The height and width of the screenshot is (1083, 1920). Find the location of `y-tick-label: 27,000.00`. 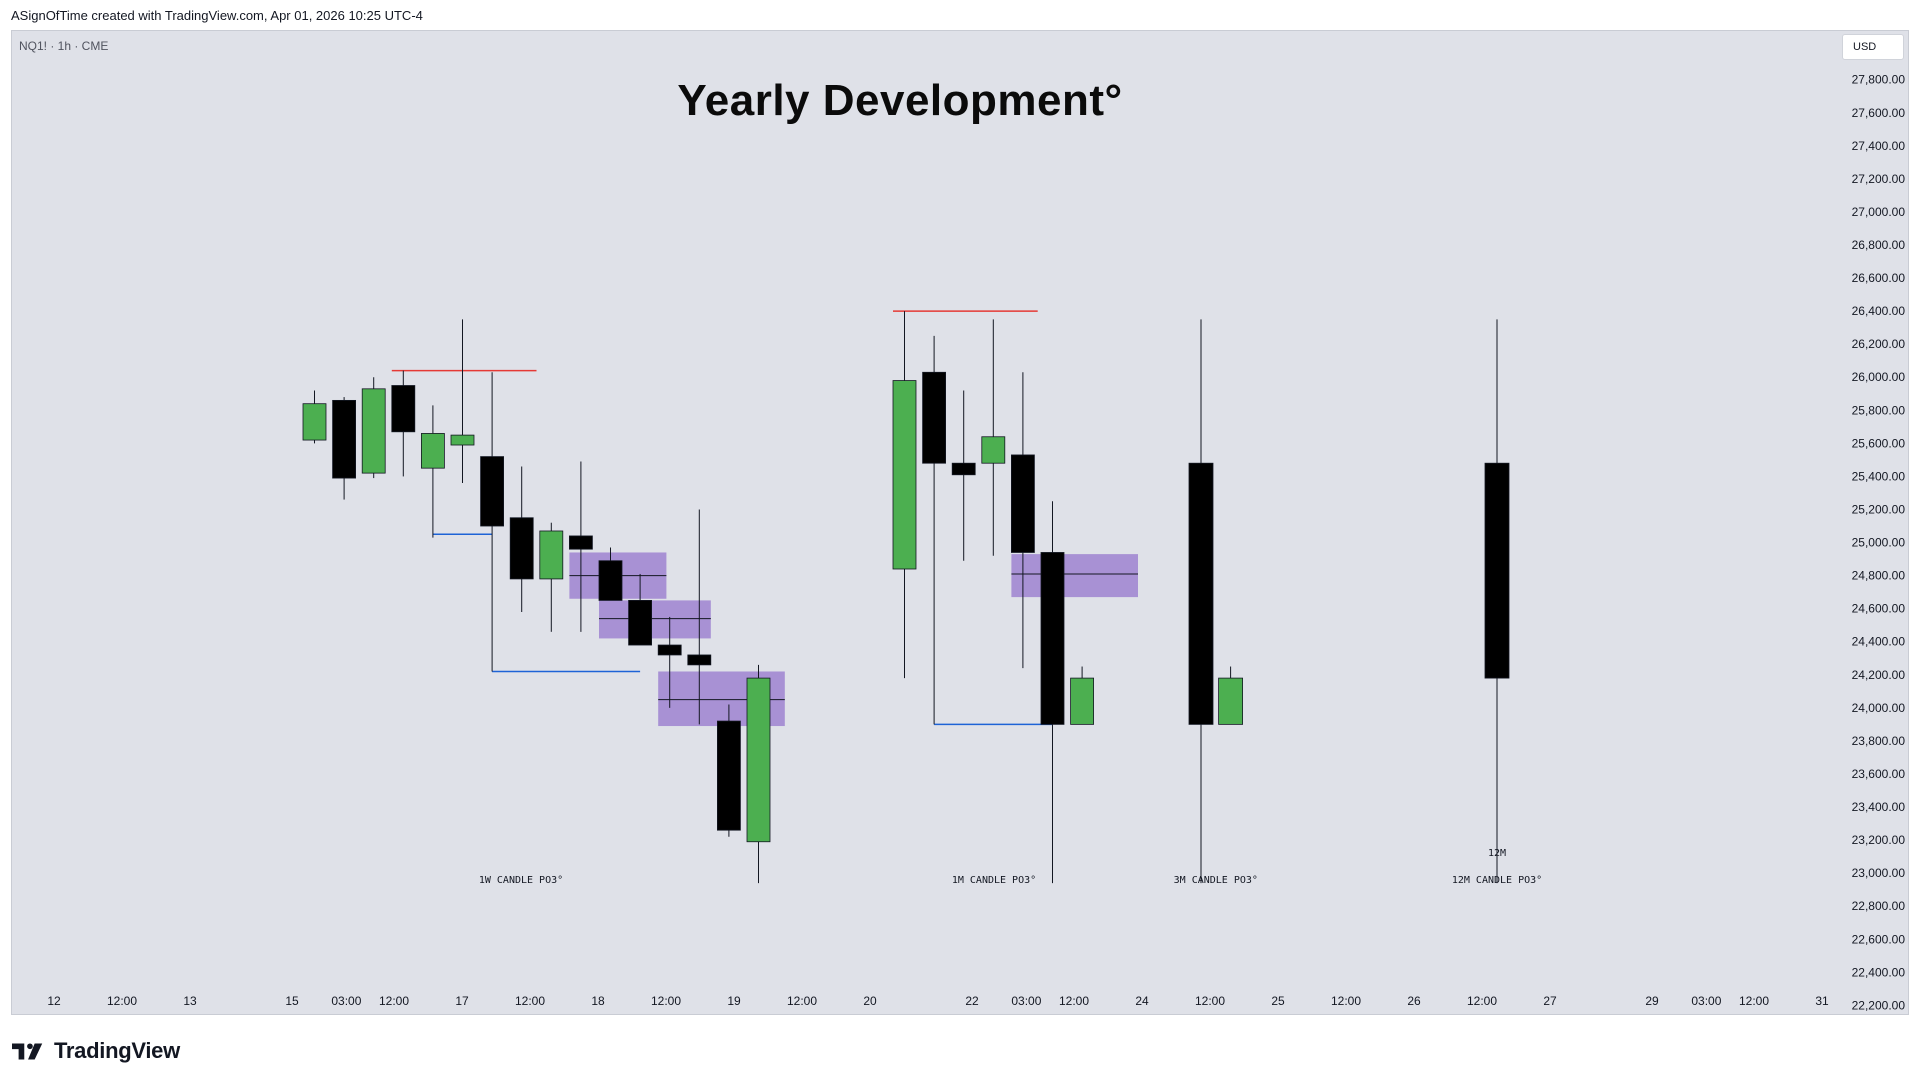

y-tick-label: 27,000.00 is located at coordinates (1879, 212).